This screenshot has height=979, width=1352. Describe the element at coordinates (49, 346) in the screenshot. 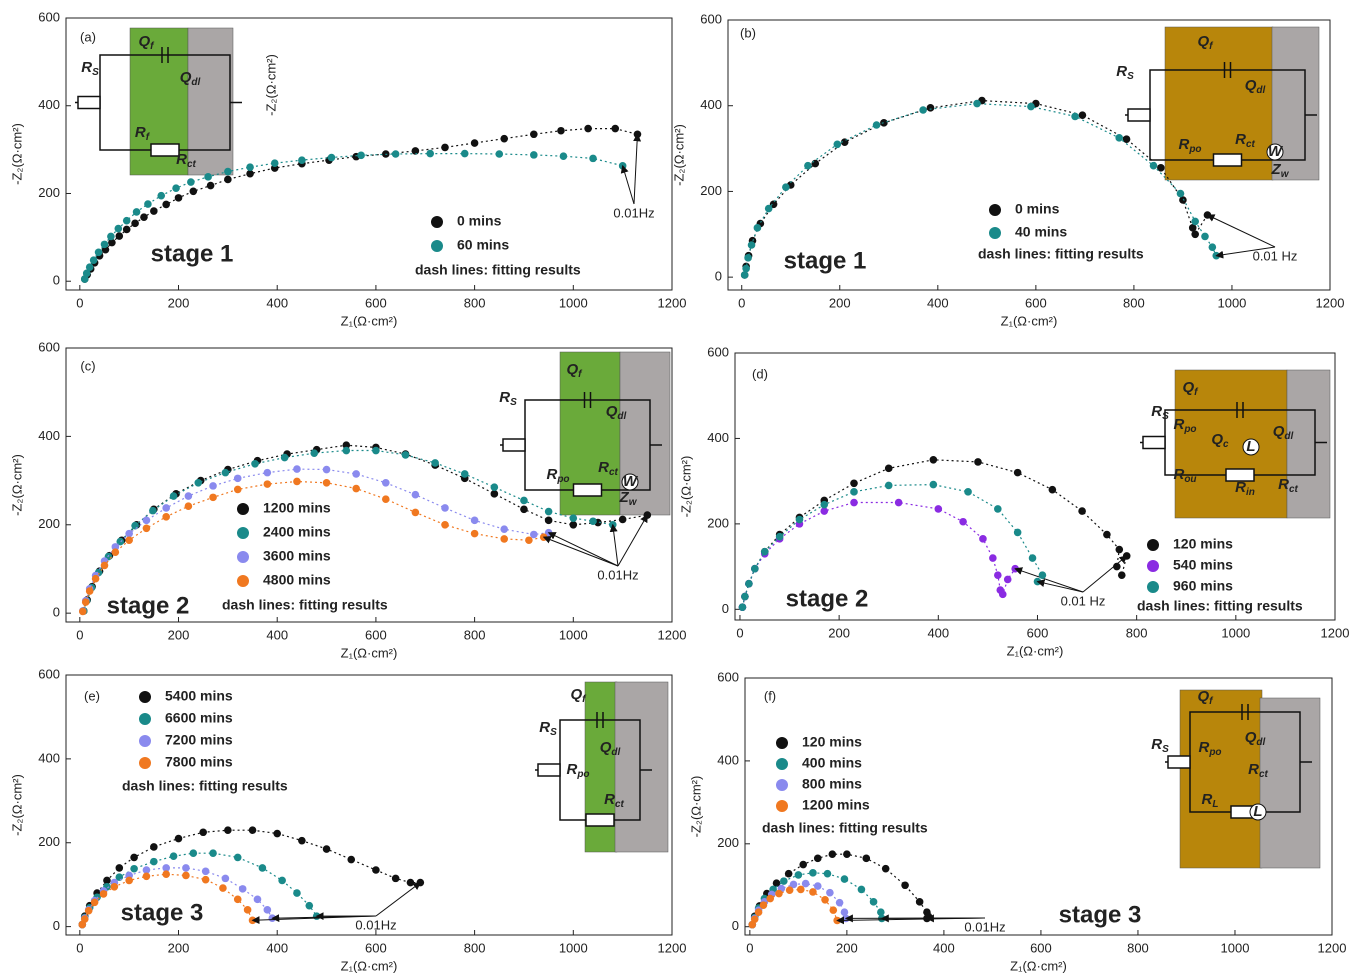

I see `y-tick-label: 600` at that location.